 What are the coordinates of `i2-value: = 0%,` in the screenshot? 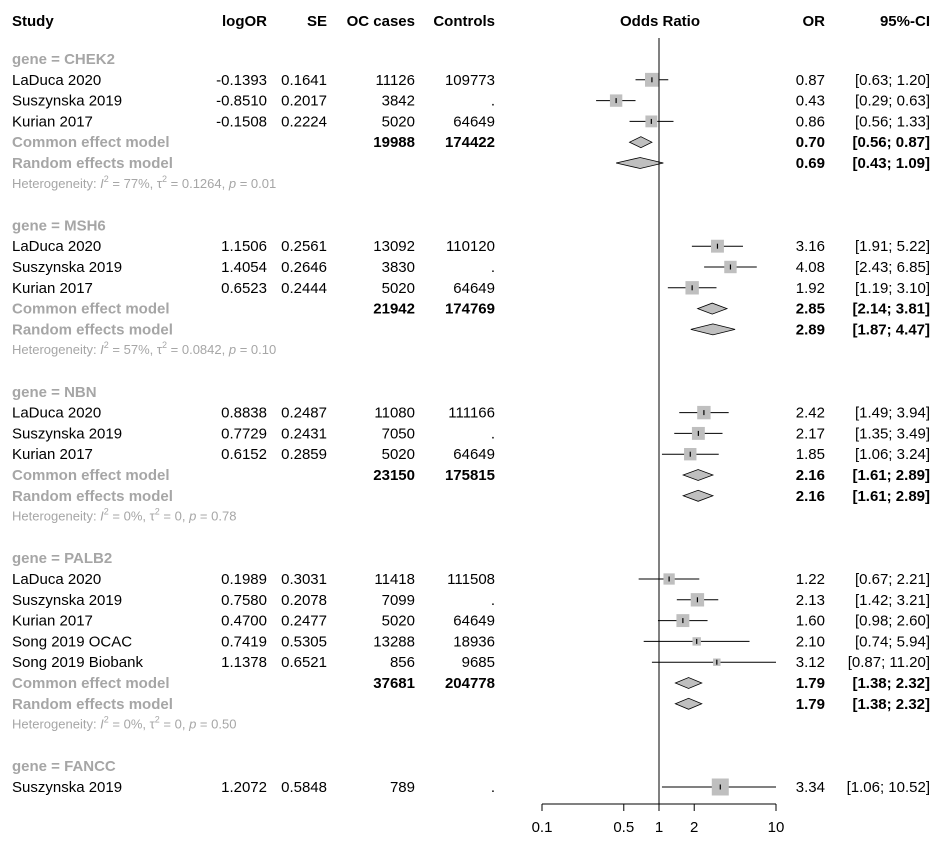 It's located at (129, 516).